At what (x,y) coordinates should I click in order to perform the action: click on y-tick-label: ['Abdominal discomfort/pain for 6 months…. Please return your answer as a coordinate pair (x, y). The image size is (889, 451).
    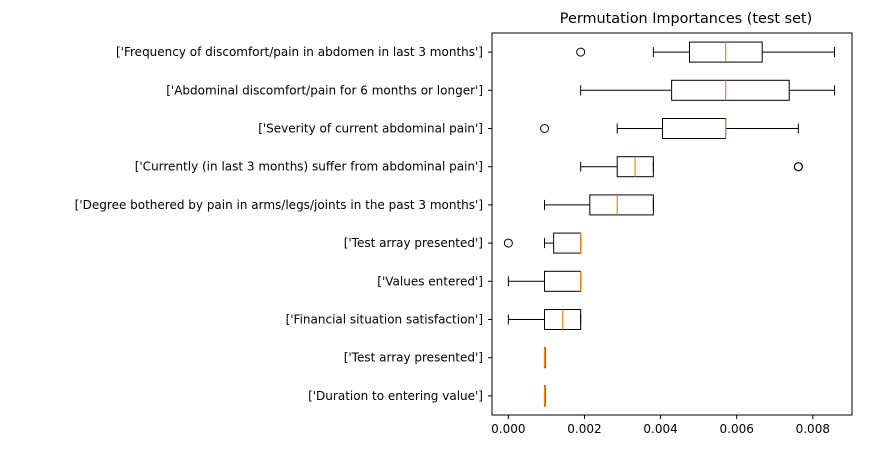
    Looking at the image, I should click on (324, 90).